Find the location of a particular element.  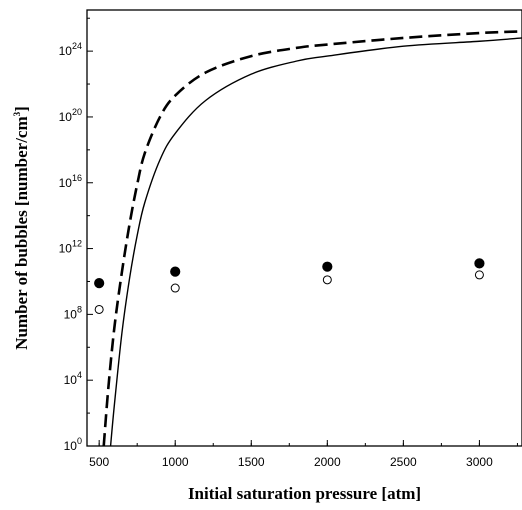

x-tick-label: 1000 is located at coordinates (175, 462).